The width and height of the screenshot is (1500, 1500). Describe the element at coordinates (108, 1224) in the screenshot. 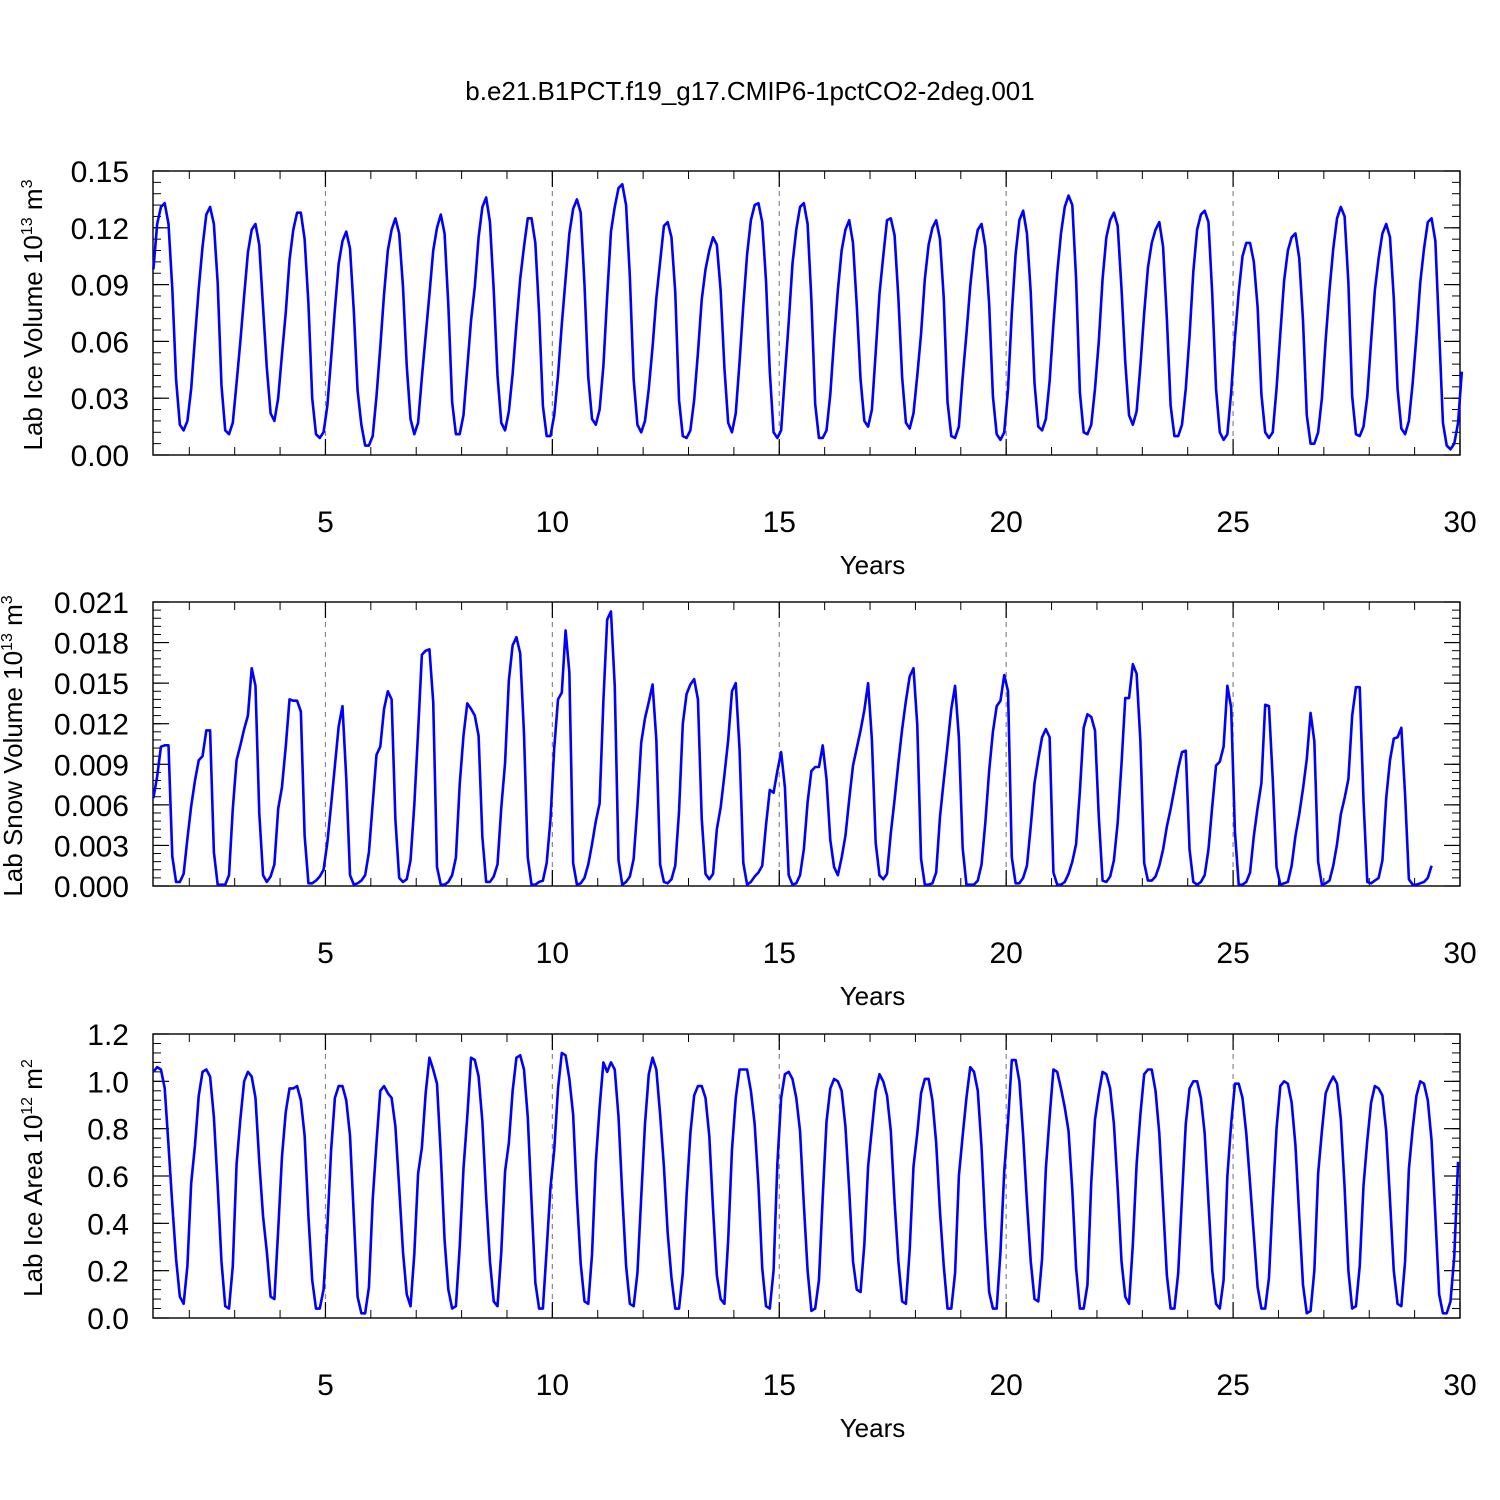

I see `y-tick-label: 0.4` at that location.